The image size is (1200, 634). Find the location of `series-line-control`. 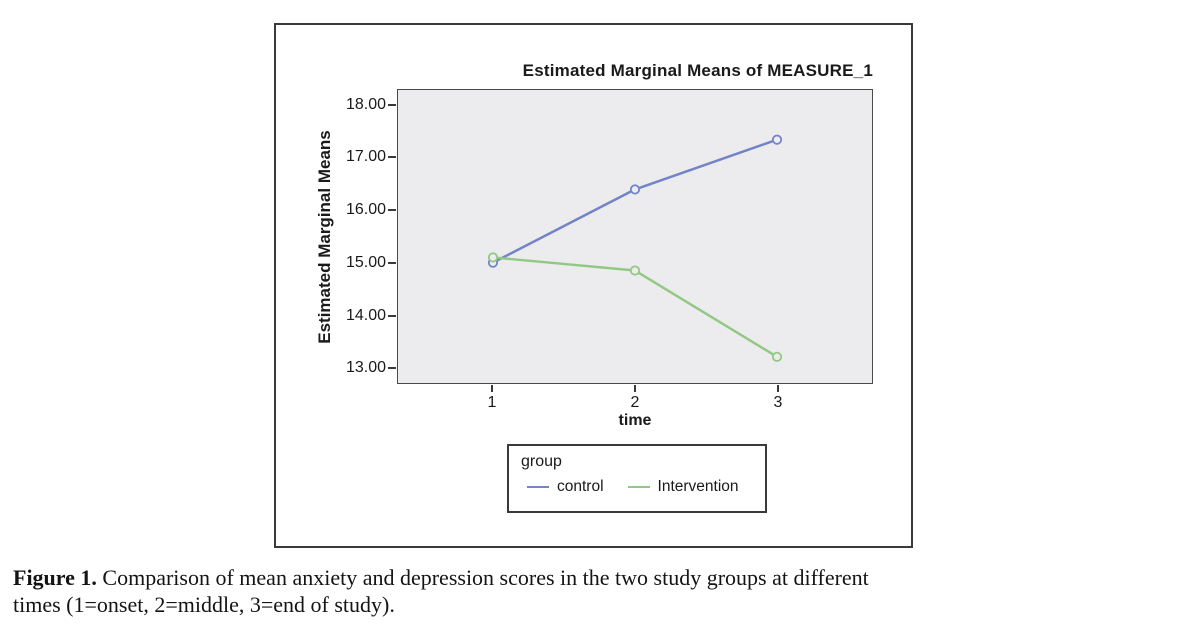

series-line-control is located at coordinates (635, 201).